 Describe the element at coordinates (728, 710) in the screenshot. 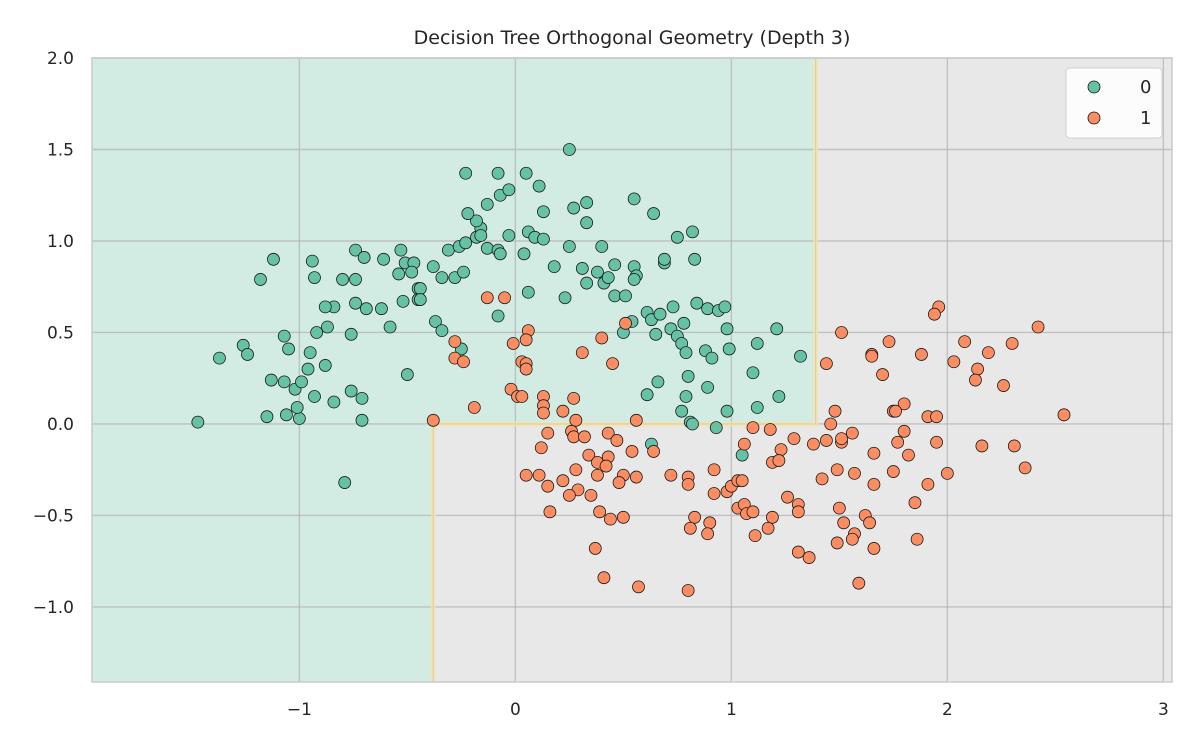

I see `x-axis-ticks: −1 0 1 2 3` at that location.